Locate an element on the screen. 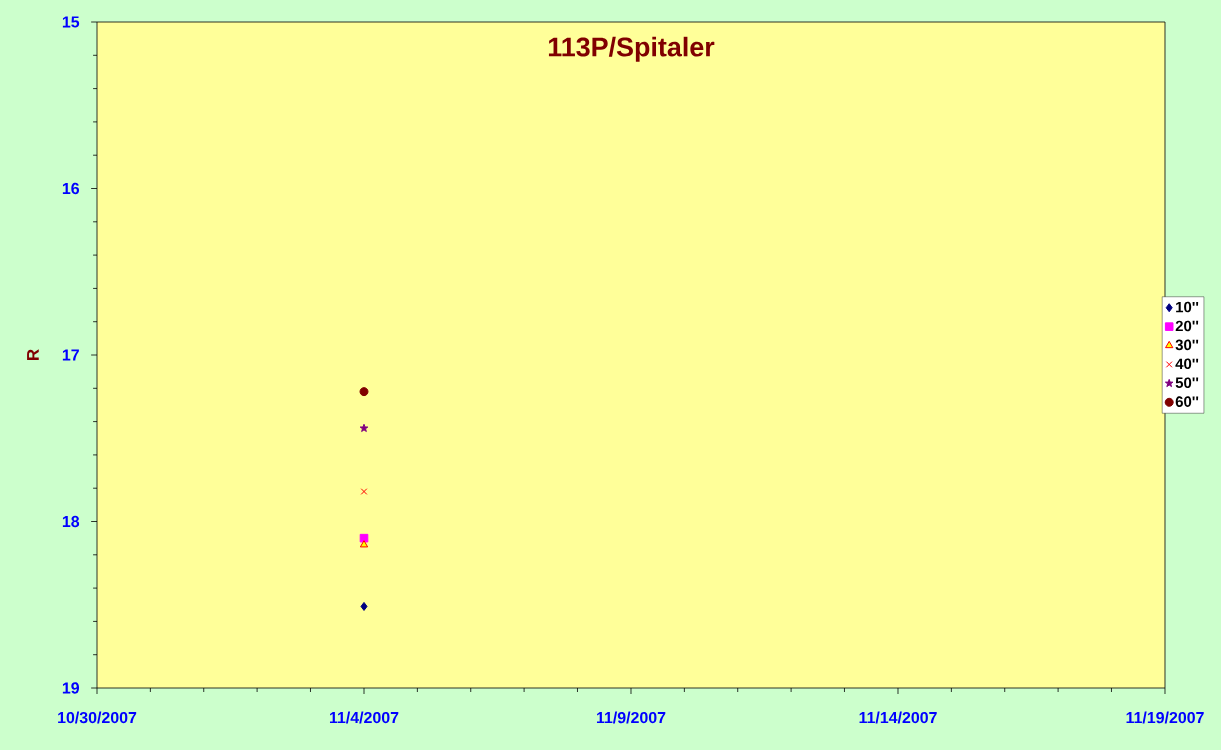  legend-label: 30'' is located at coordinates (1187, 345).